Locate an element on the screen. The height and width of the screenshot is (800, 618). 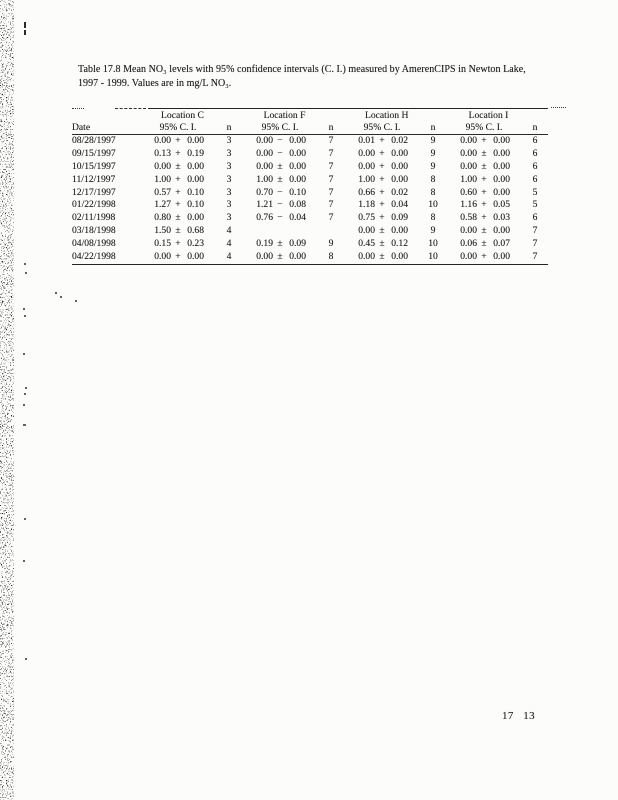
cell-date: 04/22/1998 is located at coordinates (94, 257).